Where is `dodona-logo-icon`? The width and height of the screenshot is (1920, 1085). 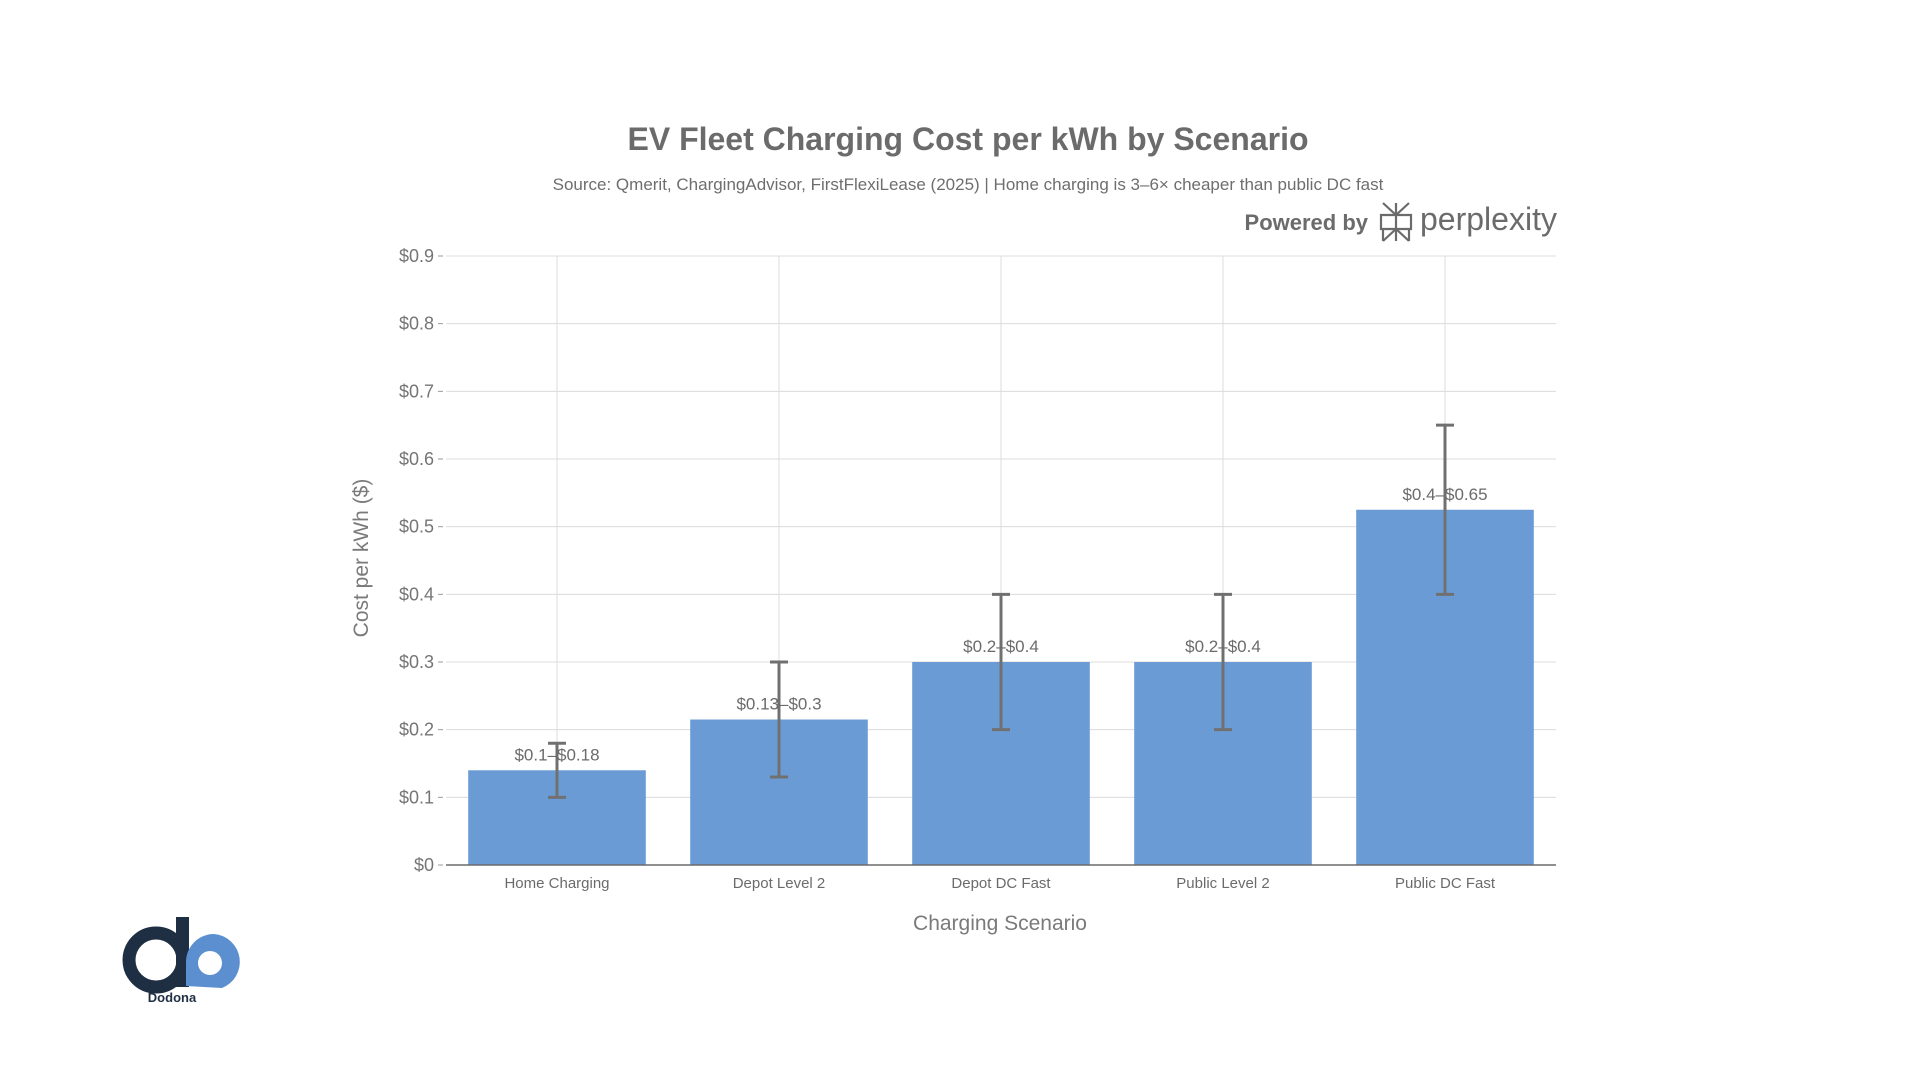 dodona-logo-icon is located at coordinates (181, 955).